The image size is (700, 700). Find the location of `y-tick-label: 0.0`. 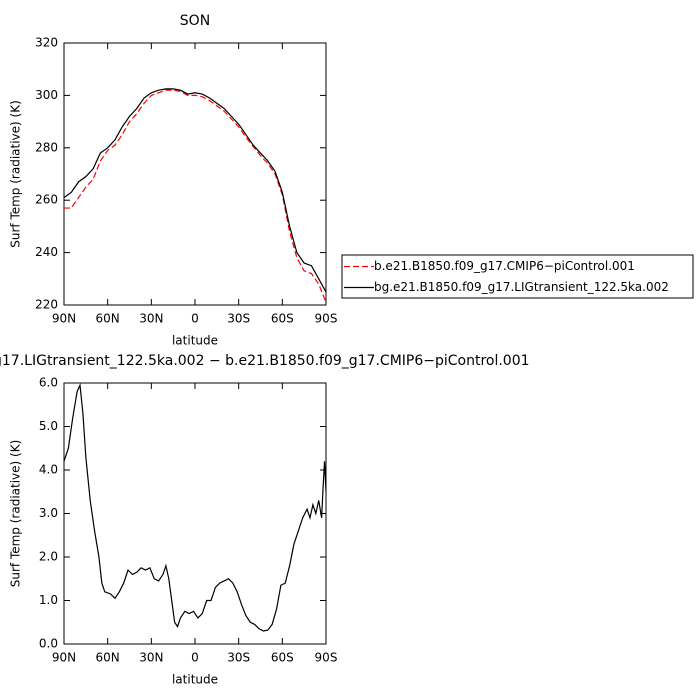

y-tick-label: 0.0 is located at coordinates (48, 644).